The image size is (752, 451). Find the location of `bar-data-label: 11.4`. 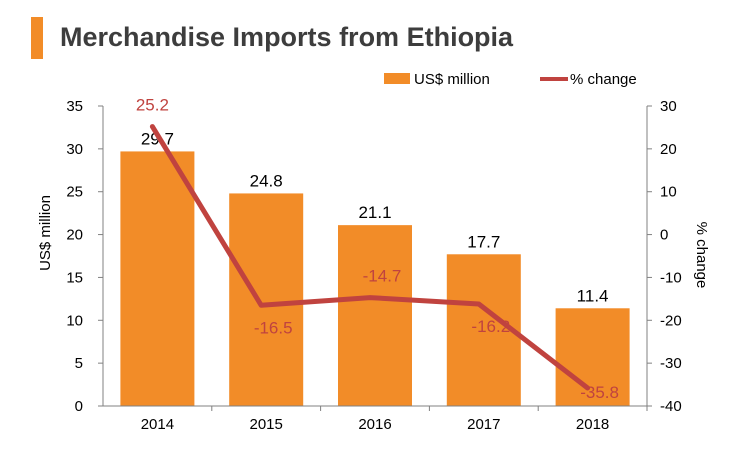

bar-data-label: 11.4 is located at coordinates (593, 295).